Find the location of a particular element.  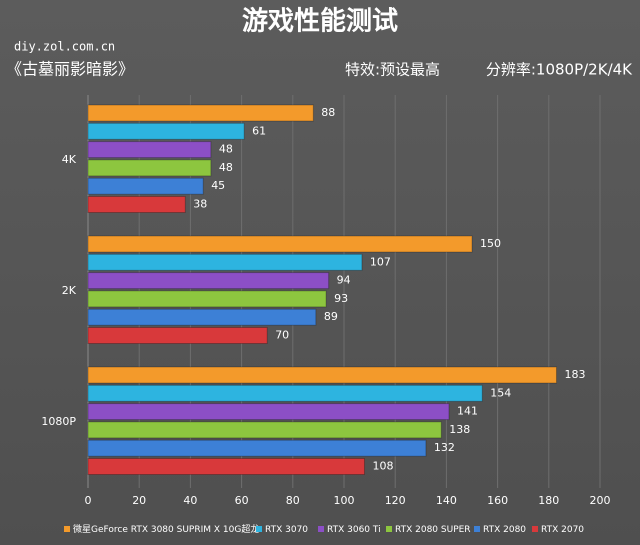

value-label: 89 is located at coordinates (331, 316).